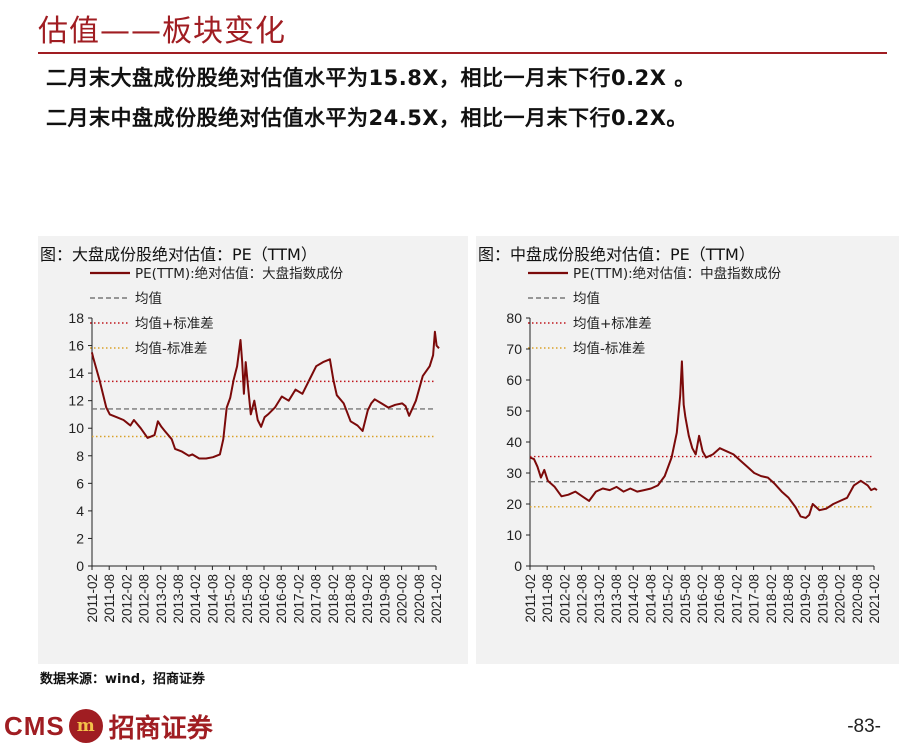 The image size is (899, 748). What do you see at coordinates (514, 473) in the screenshot?
I see `y-tick-label: 30` at bounding box center [514, 473].